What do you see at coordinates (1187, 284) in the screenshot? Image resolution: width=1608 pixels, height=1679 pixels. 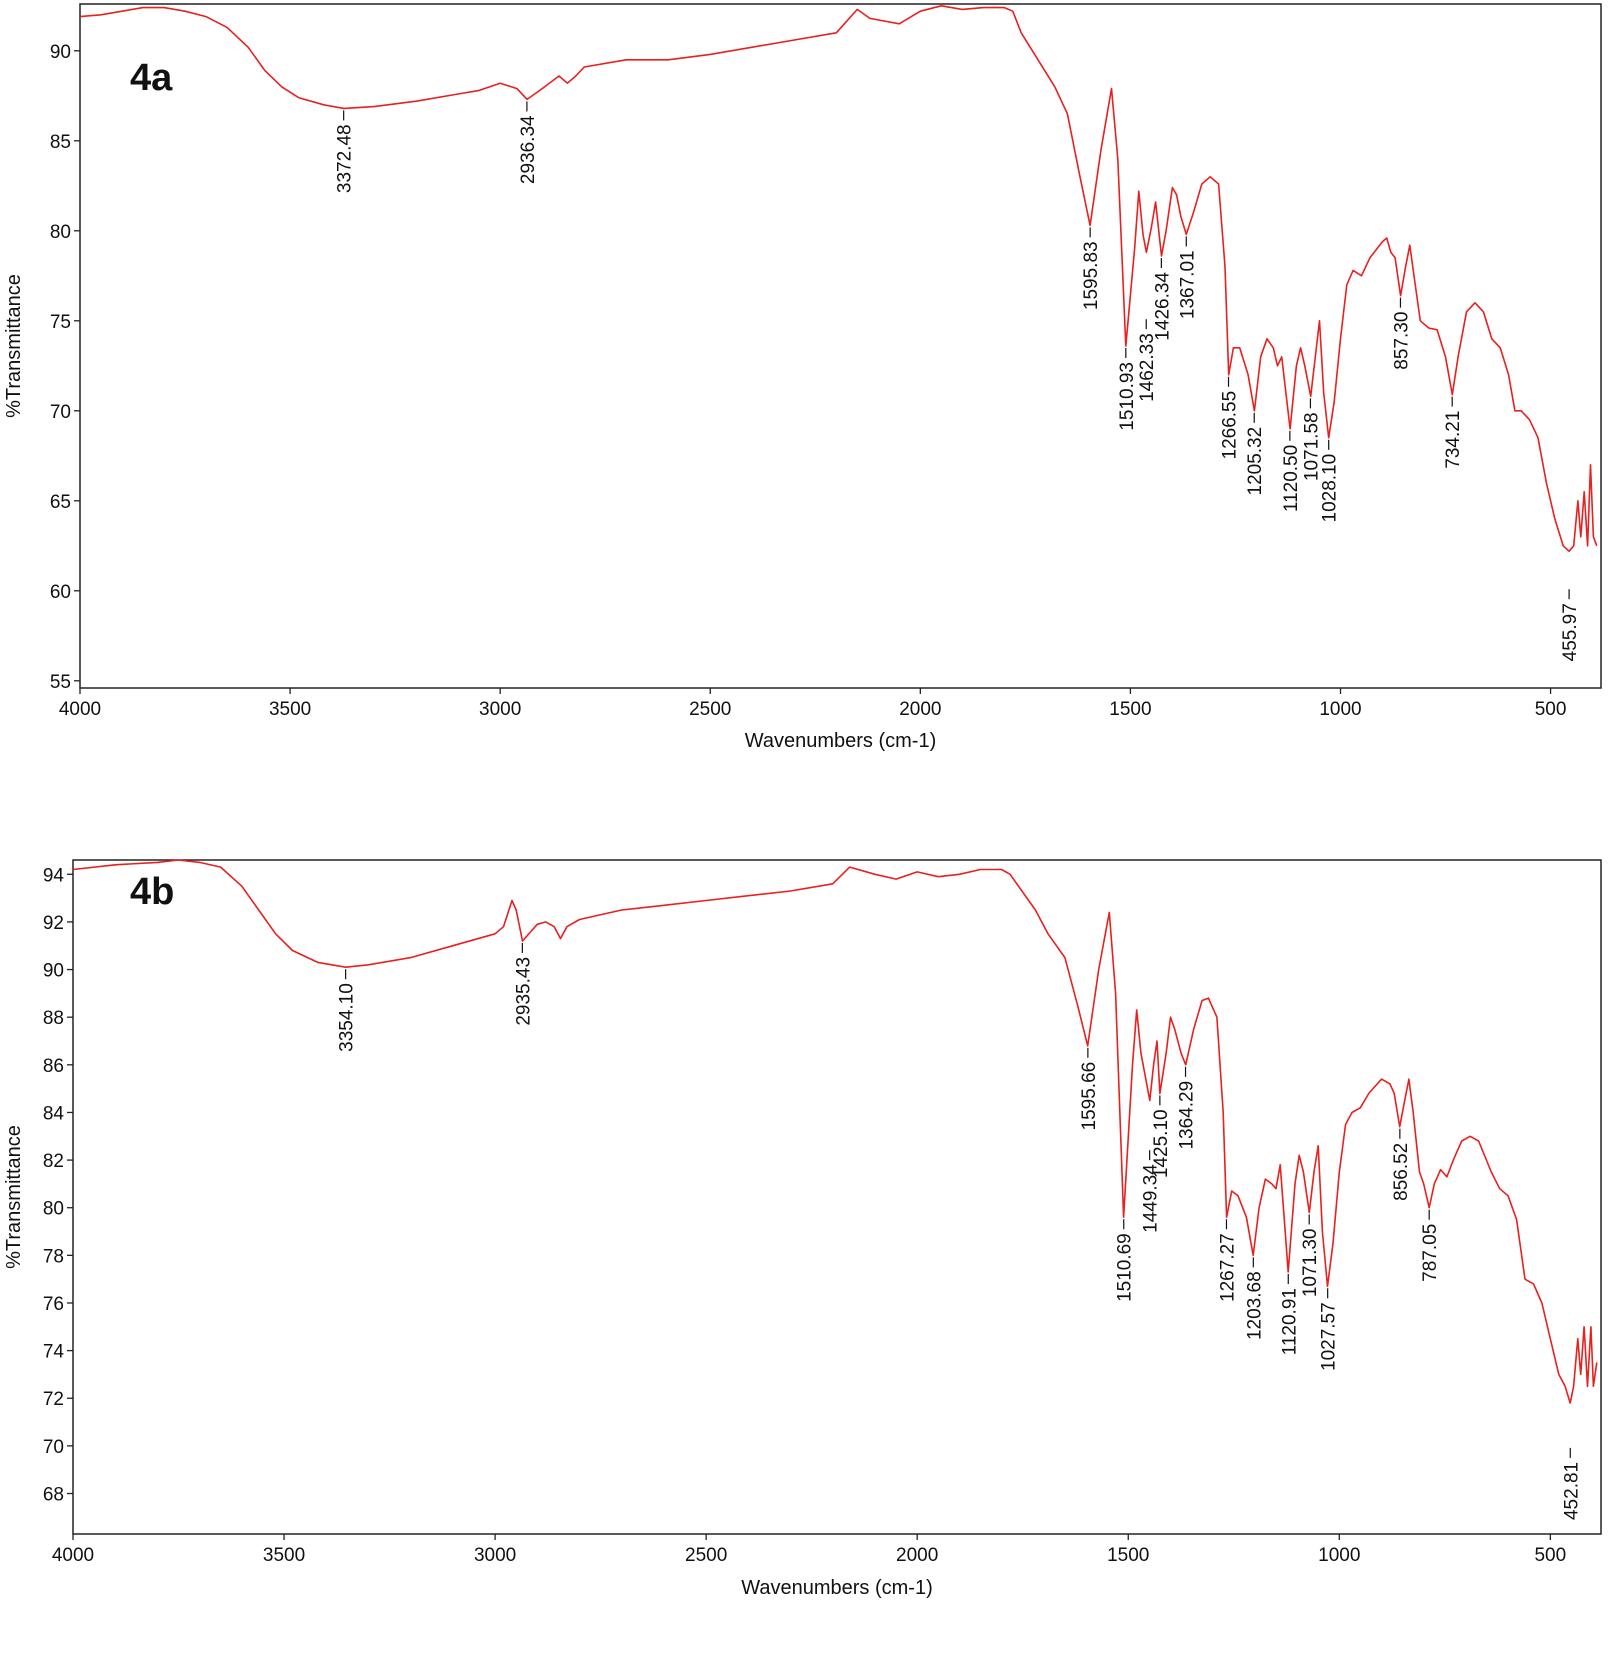 I see `peak-label: 1367.01` at bounding box center [1187, 284].